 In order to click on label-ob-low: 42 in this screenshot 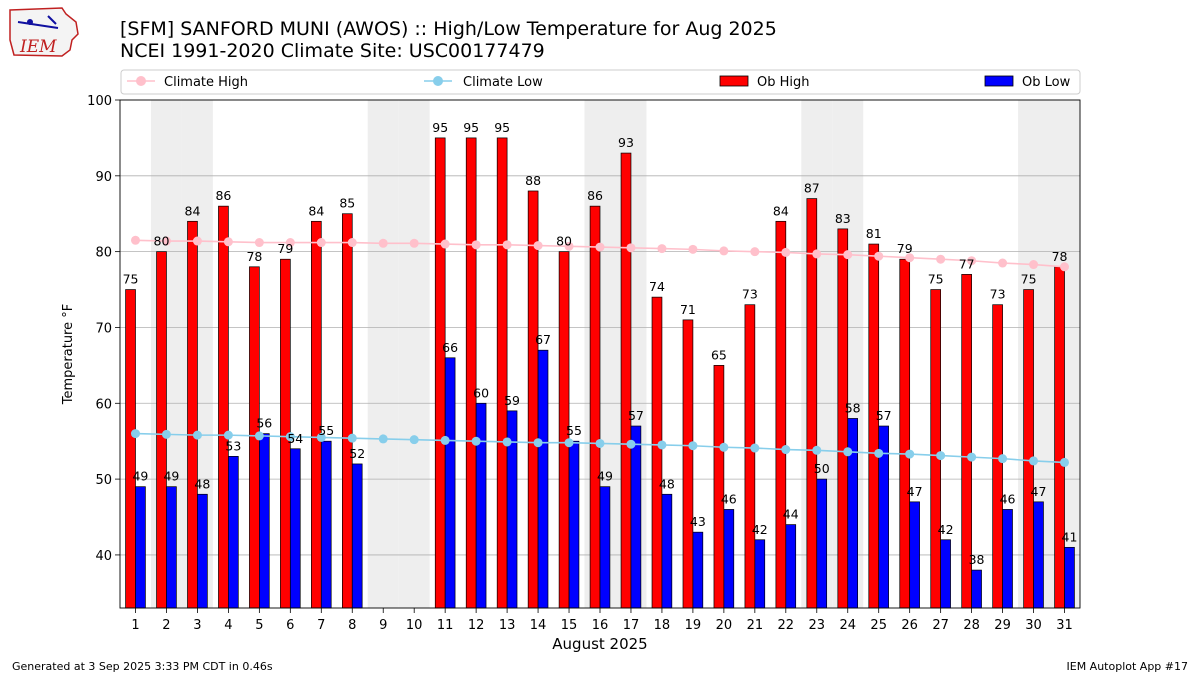, I will do `click(946, 529)`.